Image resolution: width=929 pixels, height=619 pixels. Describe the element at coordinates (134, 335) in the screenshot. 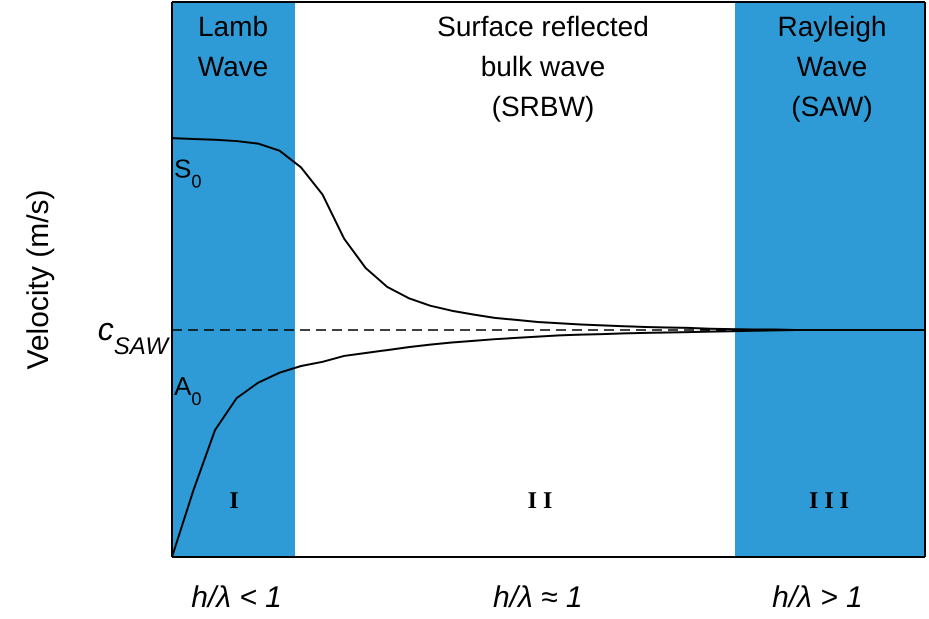

I see `ref-line-label: c$_{SAW}$` at that location.